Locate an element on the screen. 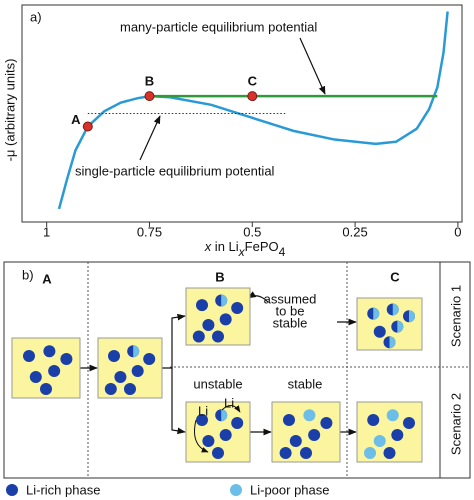  annotation: single-particle equilibrium potential is located at coordinates (175, 170).